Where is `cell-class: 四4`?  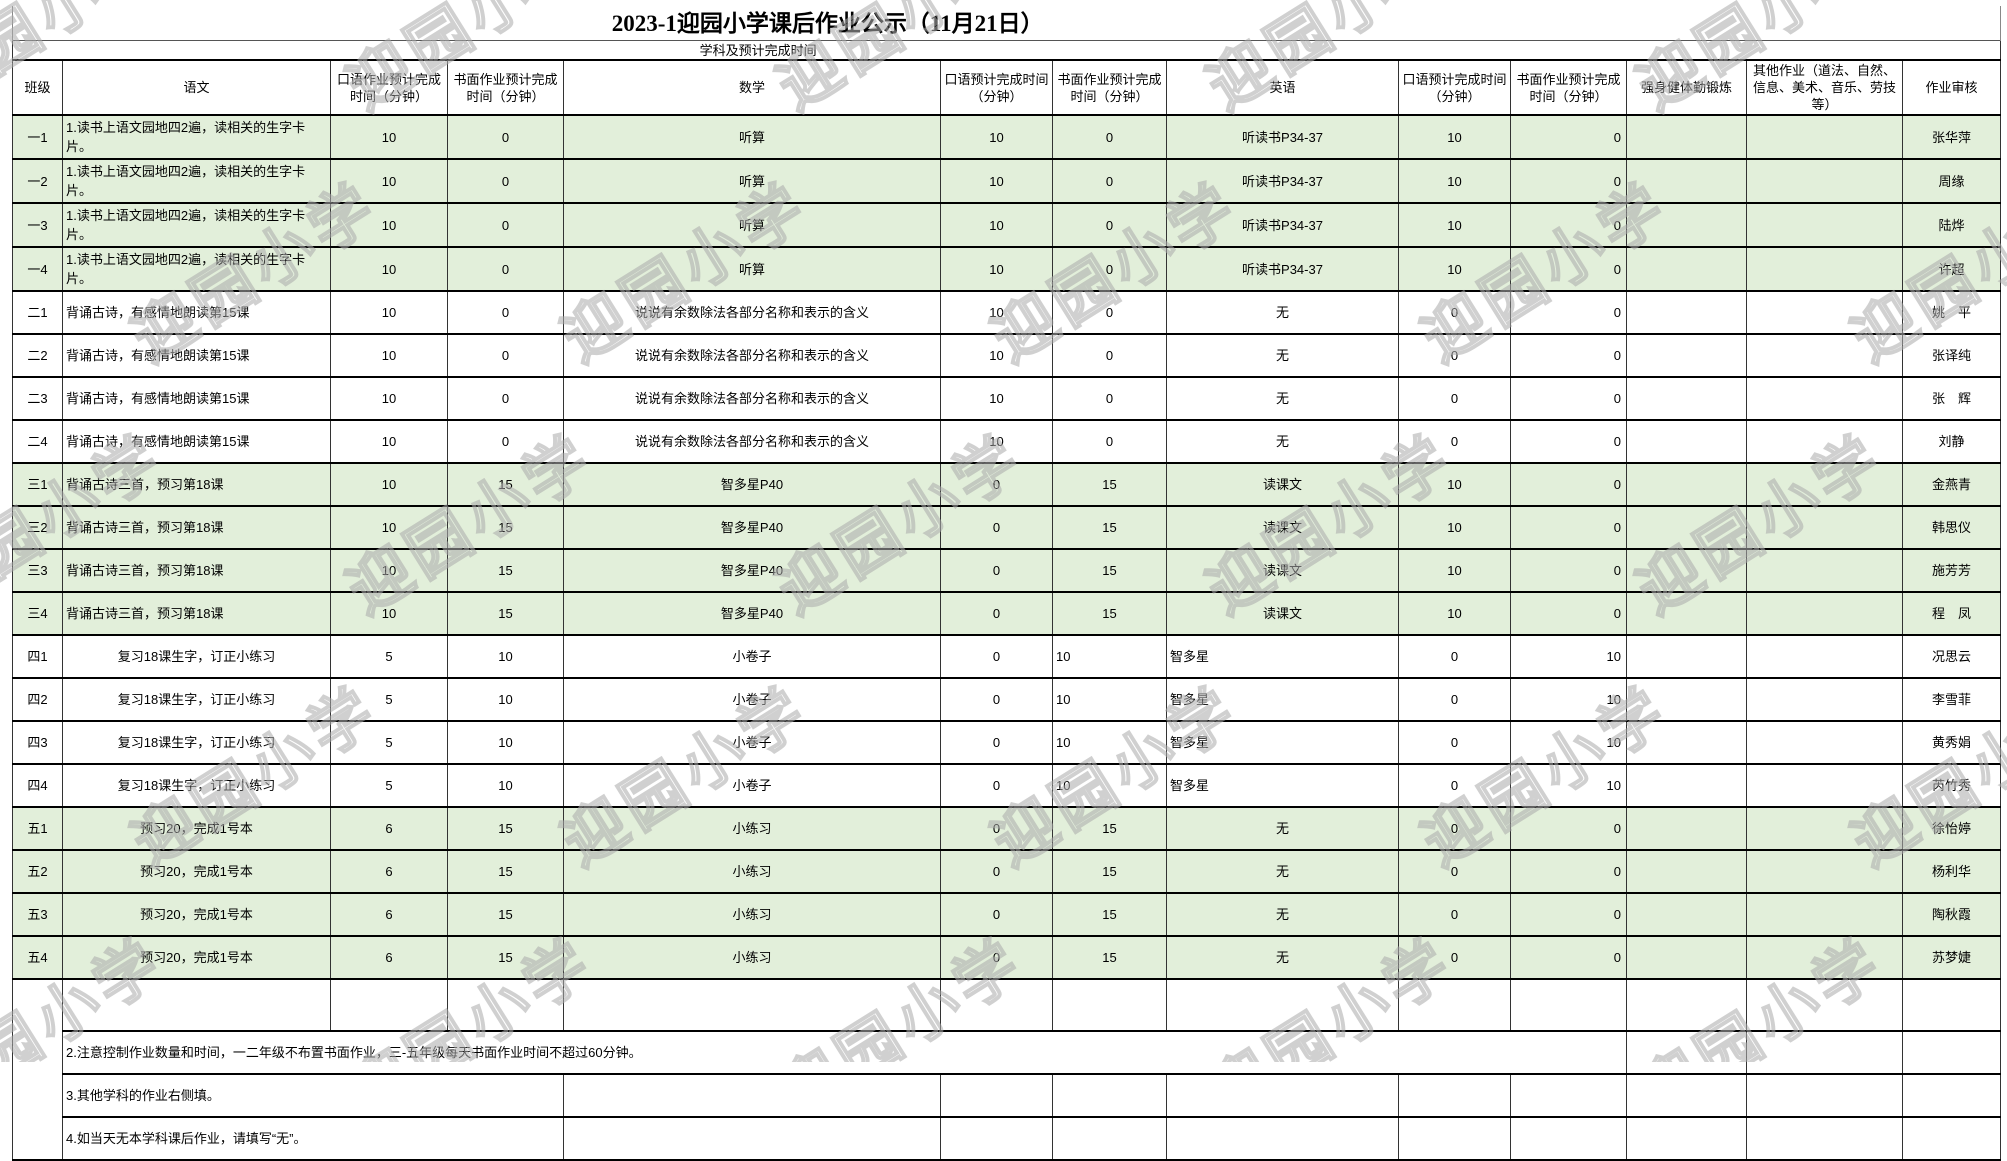
cell-class: 四4 is located at coordinates (37, 785).